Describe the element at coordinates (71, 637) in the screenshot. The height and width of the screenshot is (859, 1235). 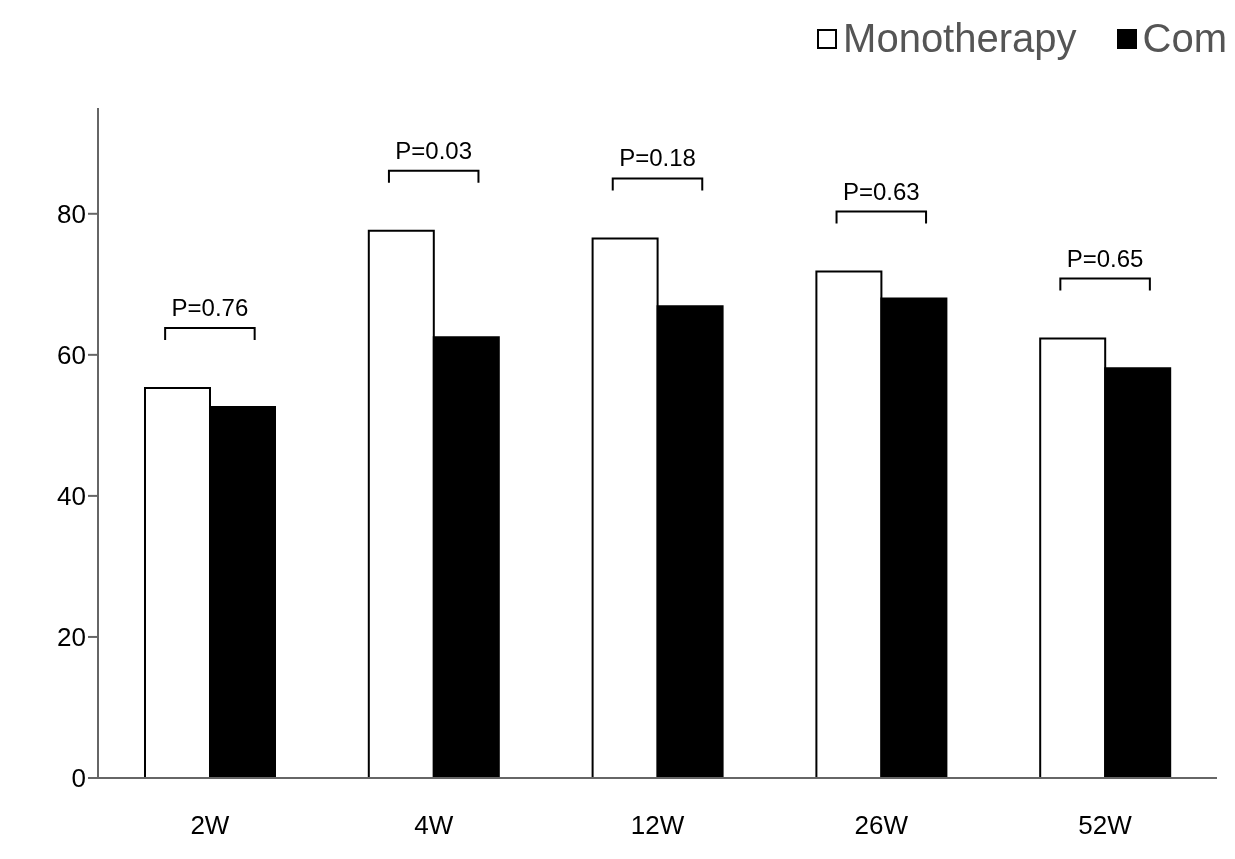
I see `y-tick-label: 20` at that location.